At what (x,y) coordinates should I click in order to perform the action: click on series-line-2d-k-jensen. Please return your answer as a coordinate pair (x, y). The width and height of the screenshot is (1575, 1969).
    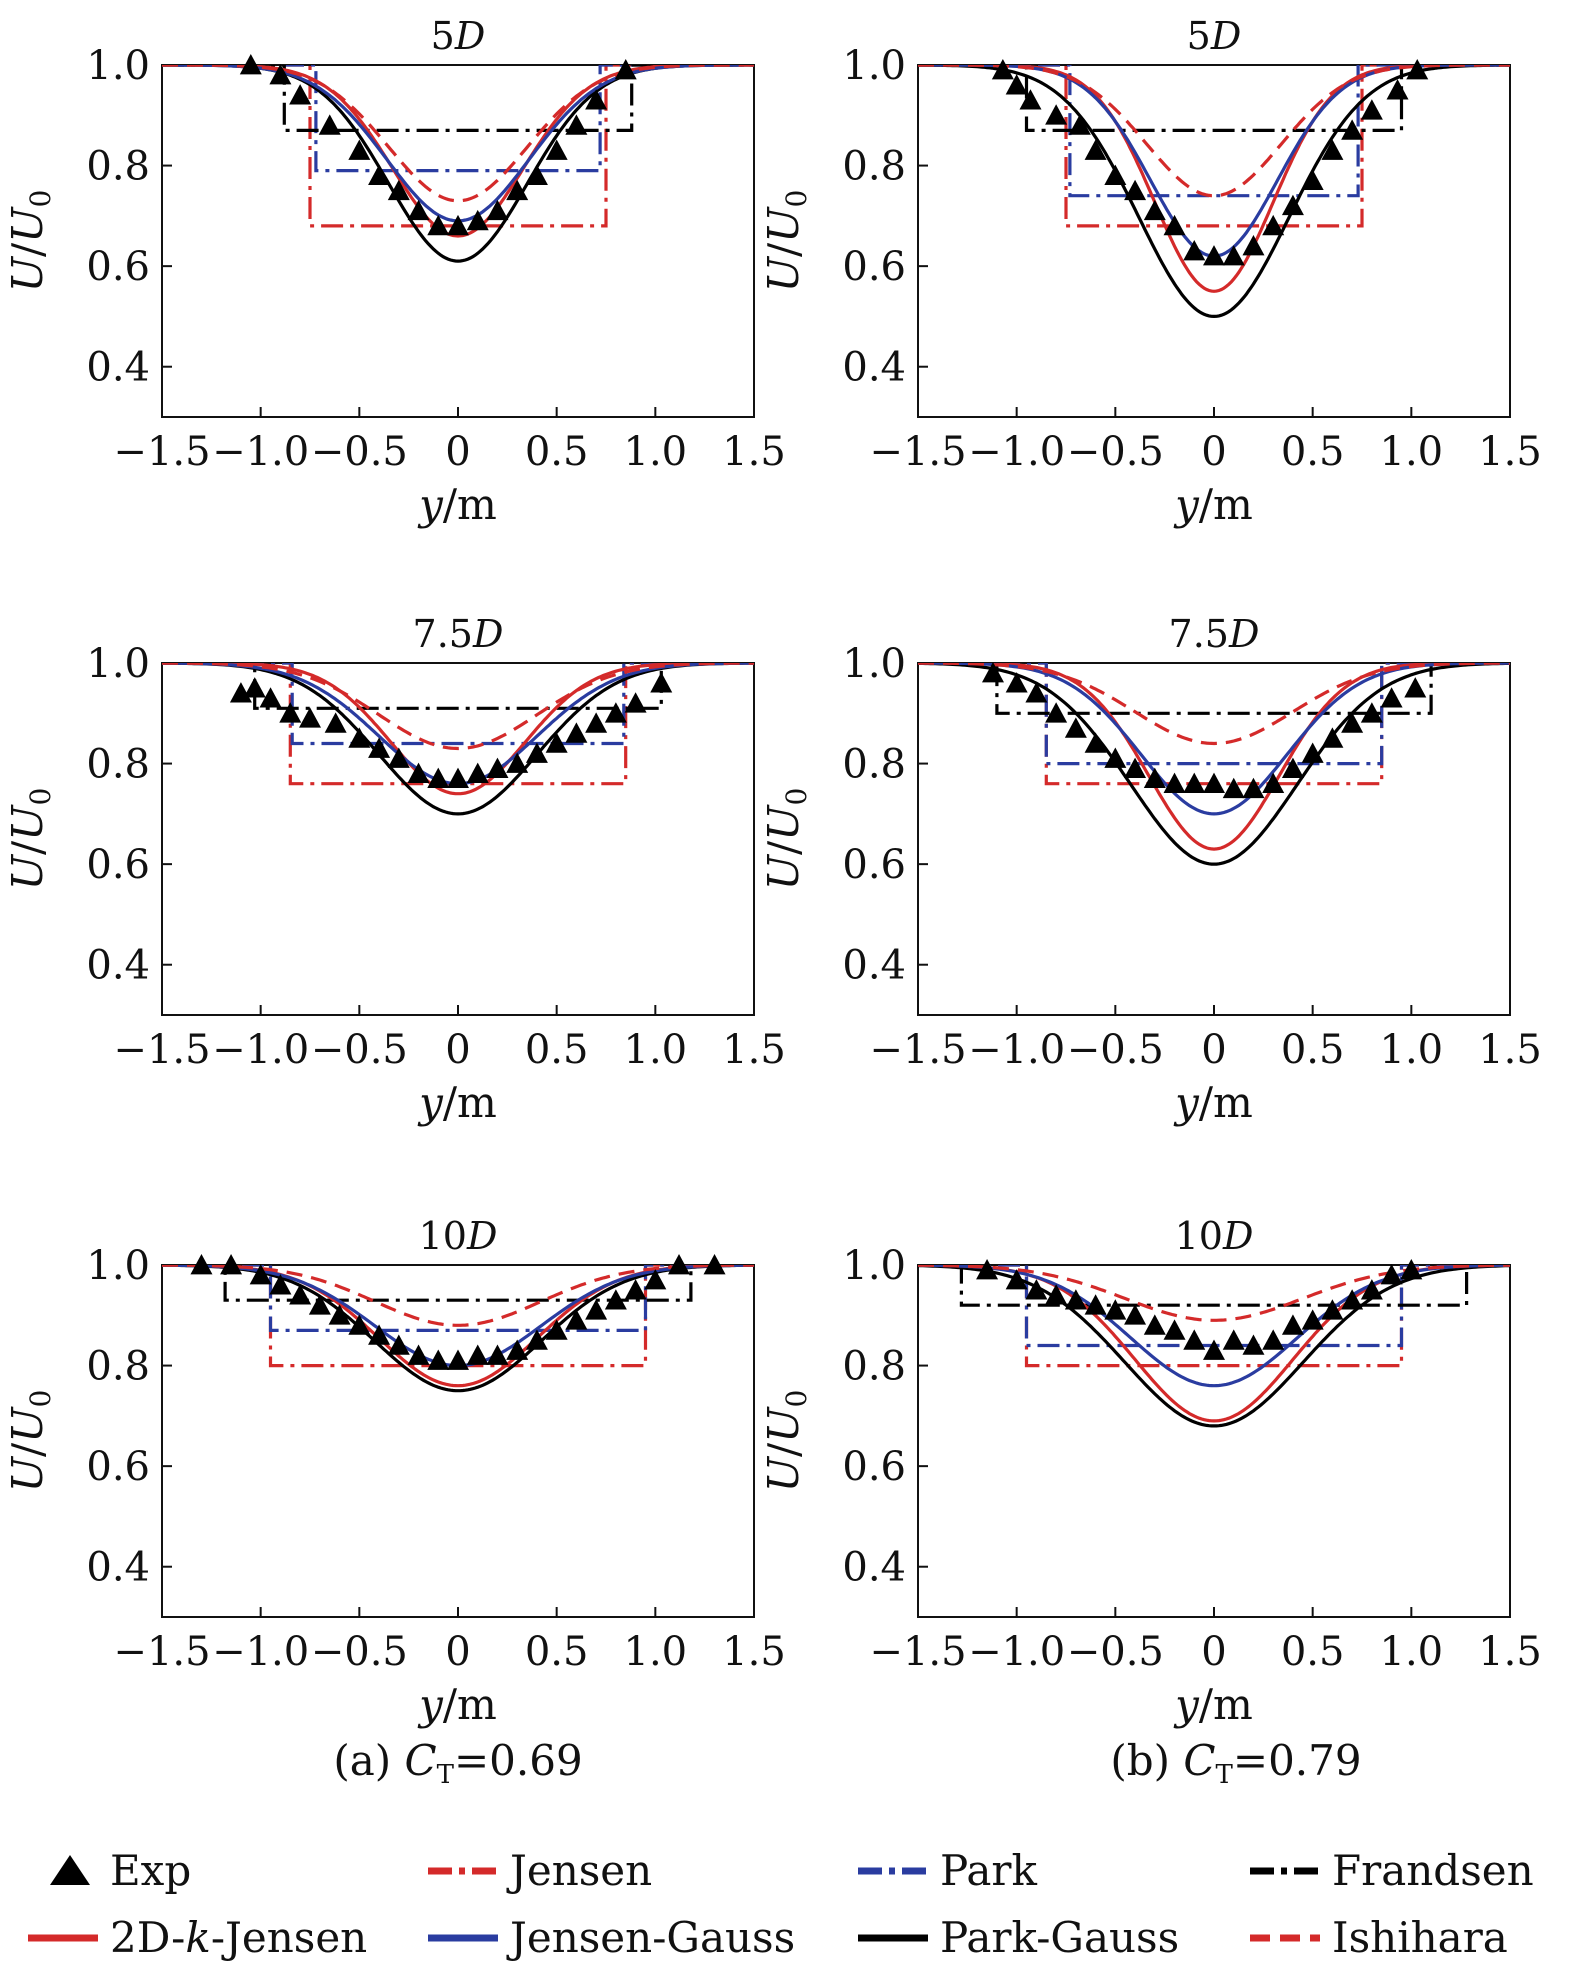
    Looking at the image, I should click on (458, 151).